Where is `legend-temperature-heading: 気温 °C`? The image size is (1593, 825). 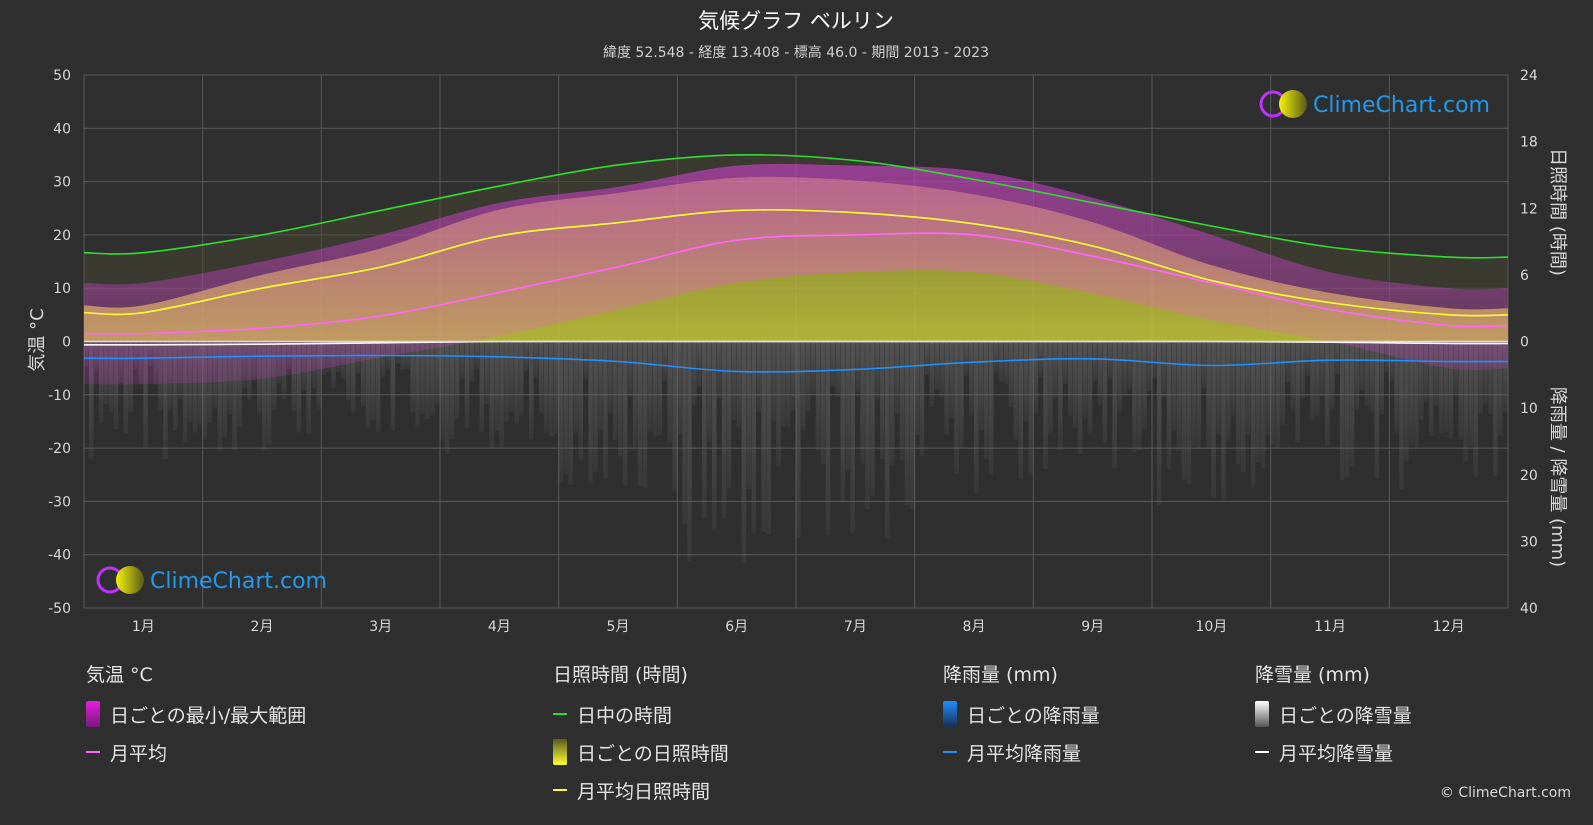
legend-temperature-heading: 気温 °C is located at coordinates (119, 675).